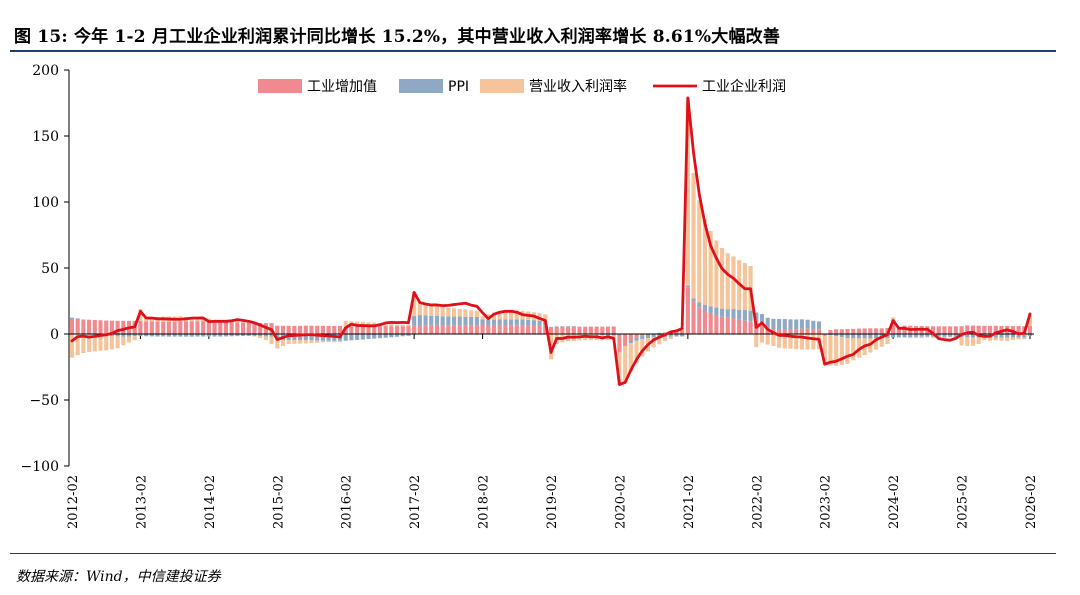  I want to click on y-tick-label: 0, so click(54, 335).